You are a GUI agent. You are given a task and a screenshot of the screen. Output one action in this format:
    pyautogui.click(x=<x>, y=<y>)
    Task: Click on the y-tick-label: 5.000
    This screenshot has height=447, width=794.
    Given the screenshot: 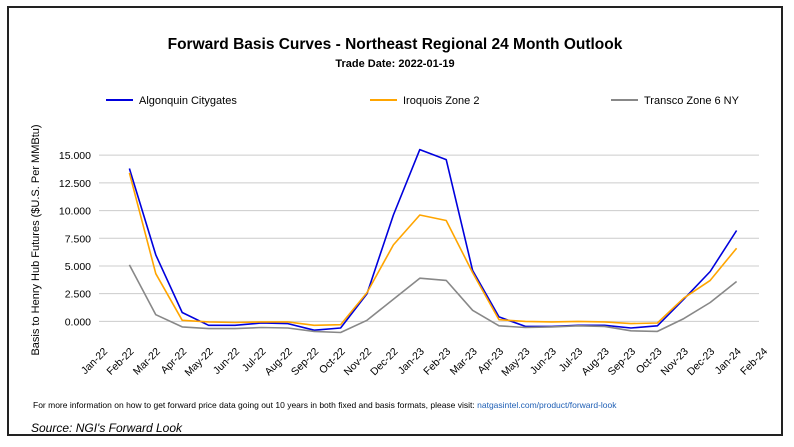 What is the action you would take?
    pyautogui.click(x=78, y=267)
    